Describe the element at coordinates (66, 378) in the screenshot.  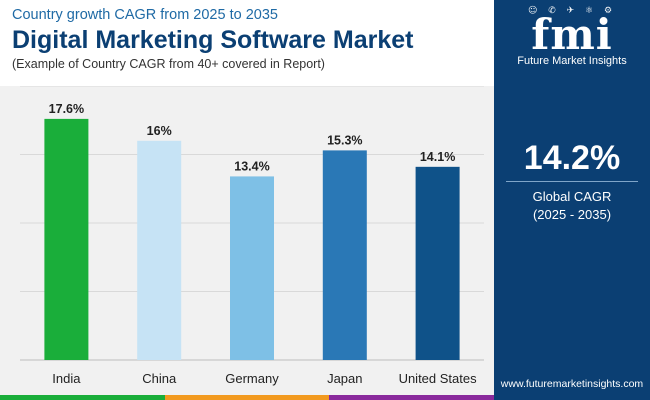
I see `x-tick-label: India` at that location.